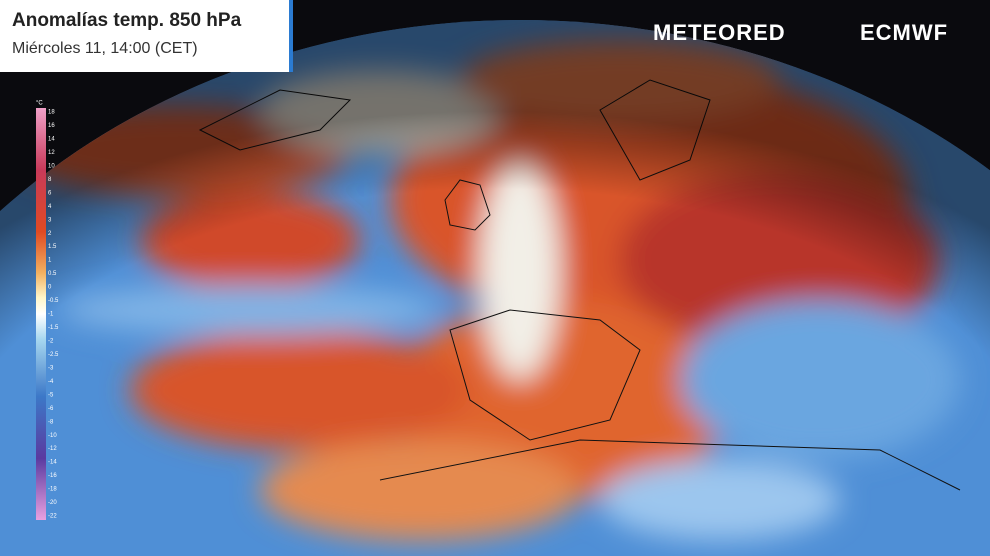 Image resolution: width=990 pixels, height=556 pixels. What do you see at coordinates (52, 436) in the screenshot?
I see `legend-tick-label: -10` at bounding box center [52, 436].